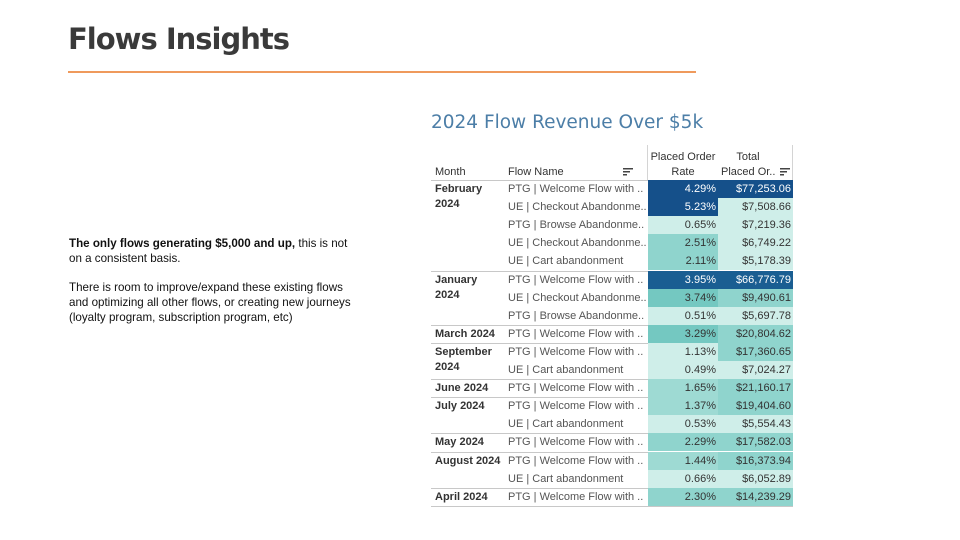  I want to click on month-cell: January 2024, so click(456, 287).